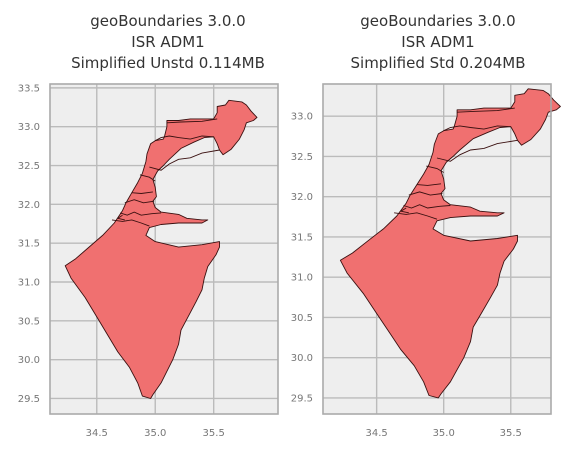  Describe the element at coordinates (438, 63) in the screenshot. I see `panel-title-line-3: Simplified Std 0.204MB` at that location.